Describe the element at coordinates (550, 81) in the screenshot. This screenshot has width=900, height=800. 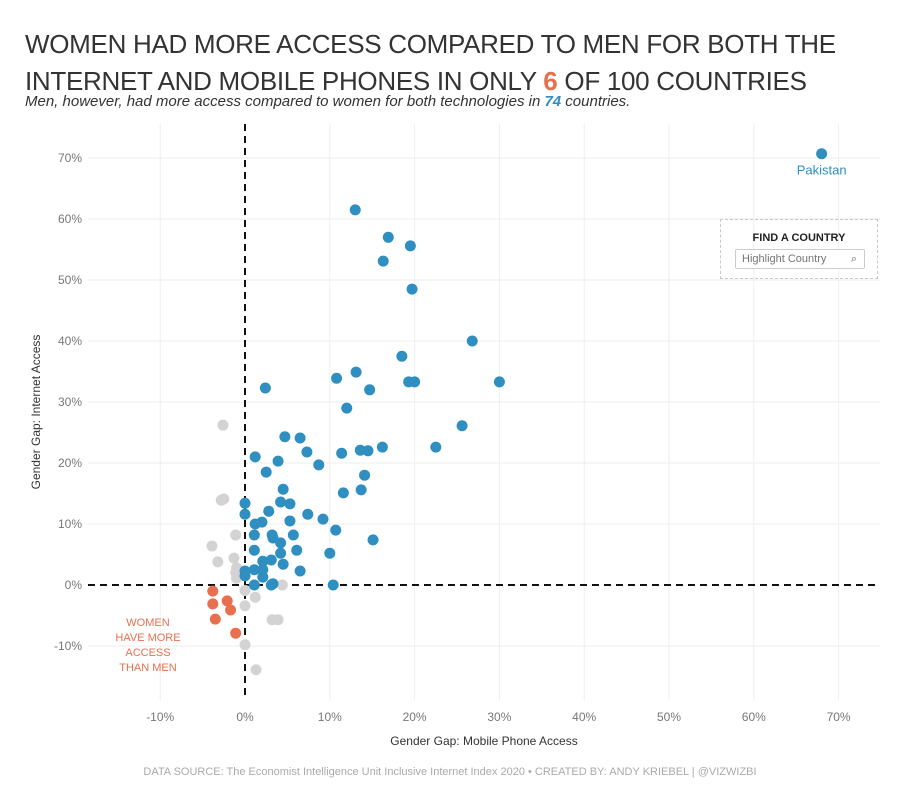
I see `title-highlight-count: 6` at that location.